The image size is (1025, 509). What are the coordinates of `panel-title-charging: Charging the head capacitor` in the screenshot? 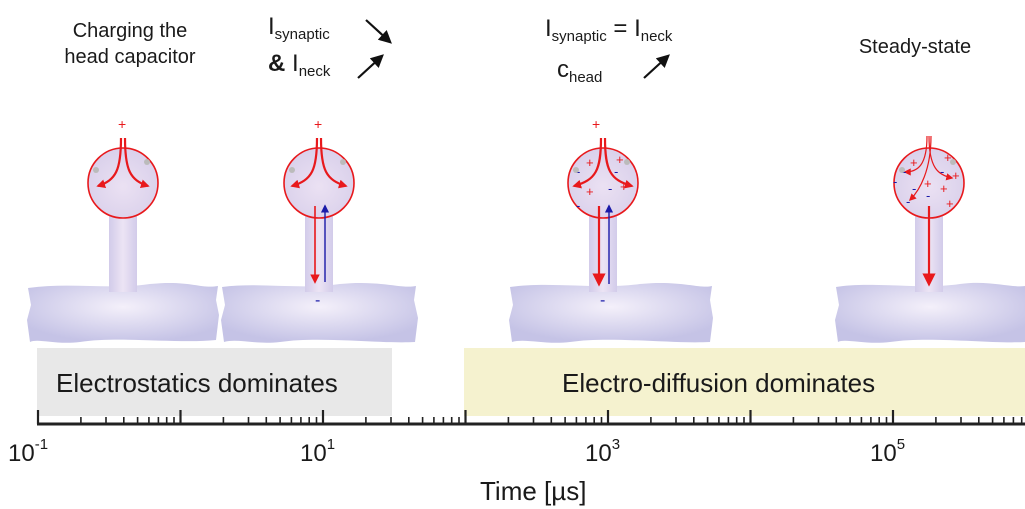 It's located at (130, 44).